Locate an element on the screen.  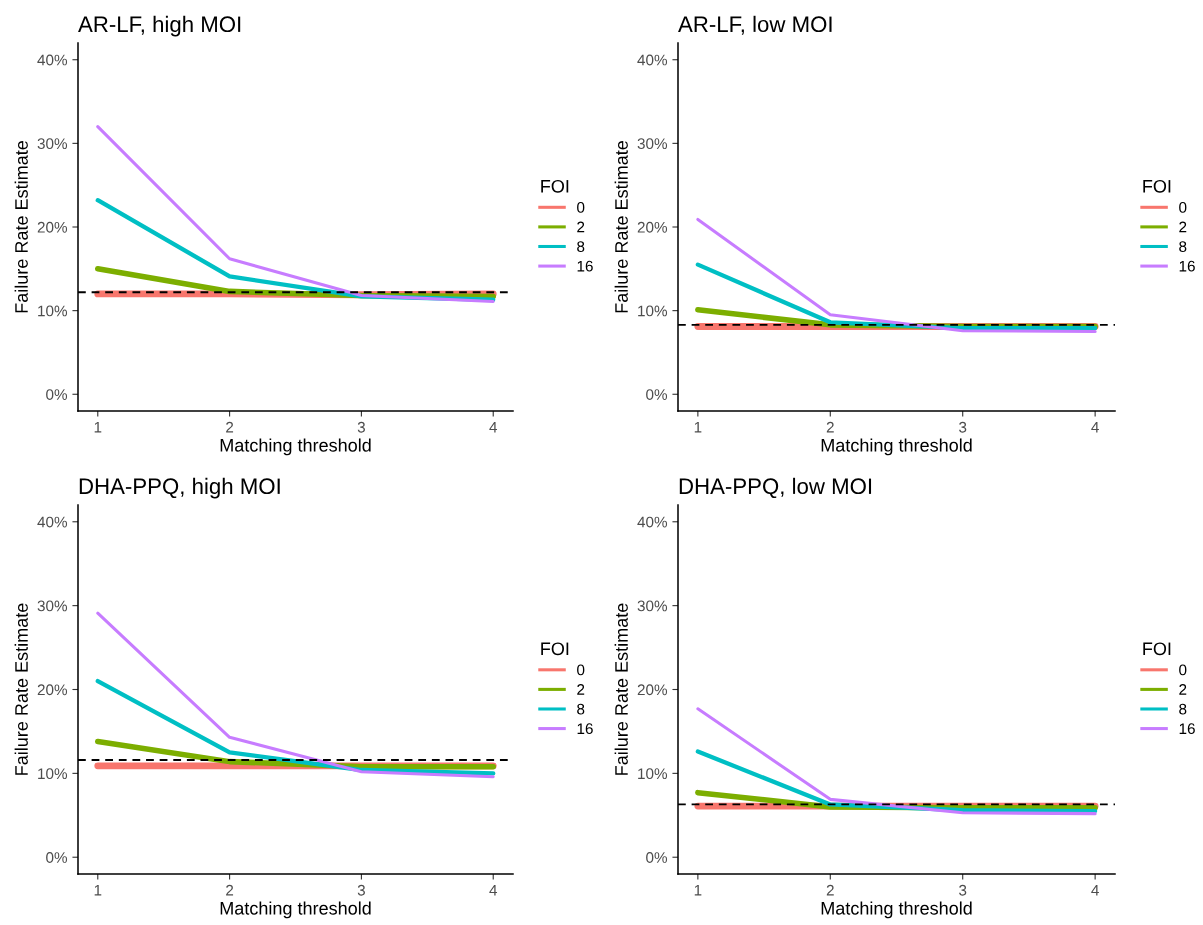
chart-title: DHA-PPQ, low MOI is located at coordinates (775, 488).